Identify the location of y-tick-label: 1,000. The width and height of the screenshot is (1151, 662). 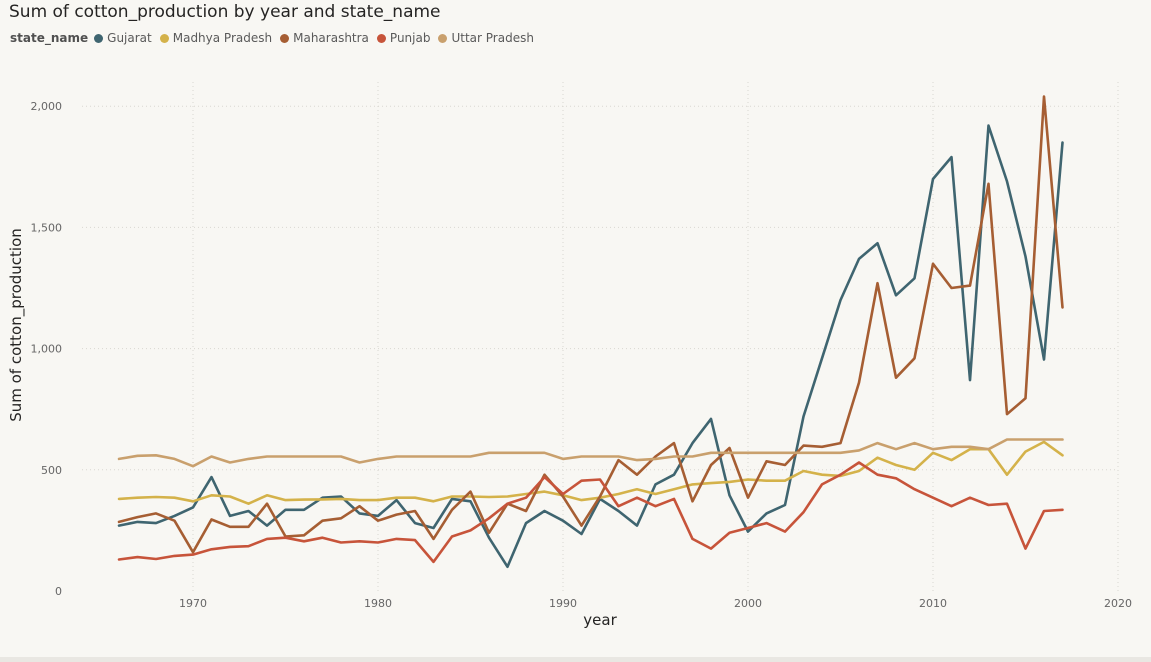
(47, 349).